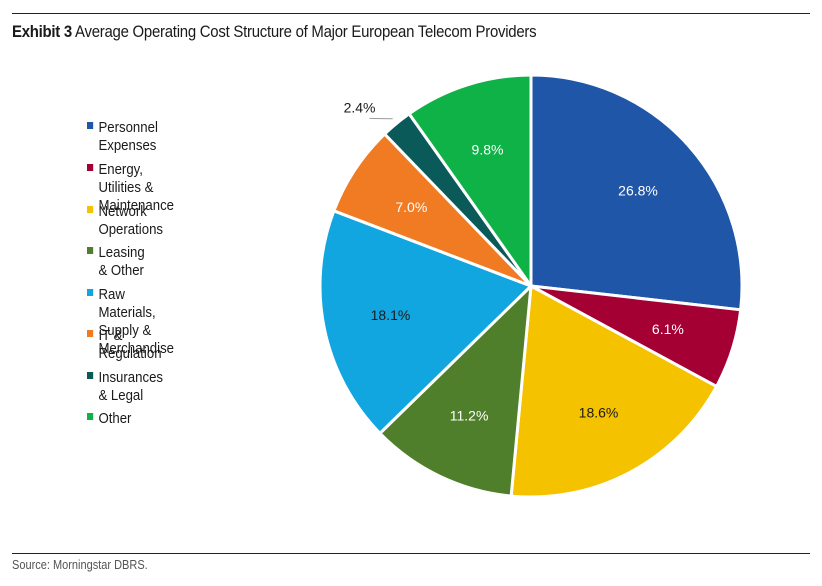 Image resolution: width=822 pixels, height=586 pixels. Describe the element at coordinates (360, 107) in the screenshot. I see `slice-label: 2.4%` at that location.